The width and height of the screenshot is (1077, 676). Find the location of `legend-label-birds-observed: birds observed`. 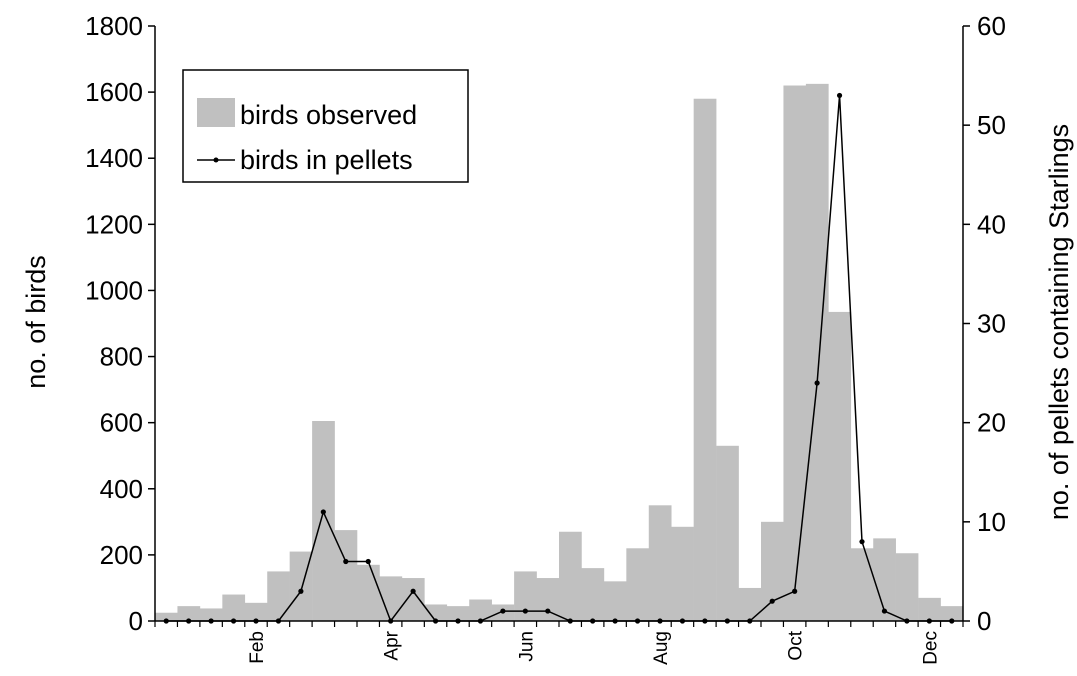

legend-label-birds-observed: birds observed is located at coordinates (328, 115).